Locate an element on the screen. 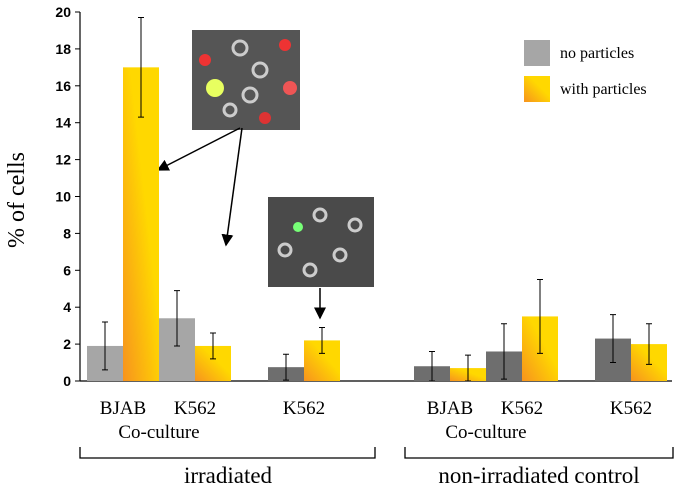 Image resolution: width=685 pixels, height=495 pixels. y-tick-label: 0 is located at coordinates (67, 381).